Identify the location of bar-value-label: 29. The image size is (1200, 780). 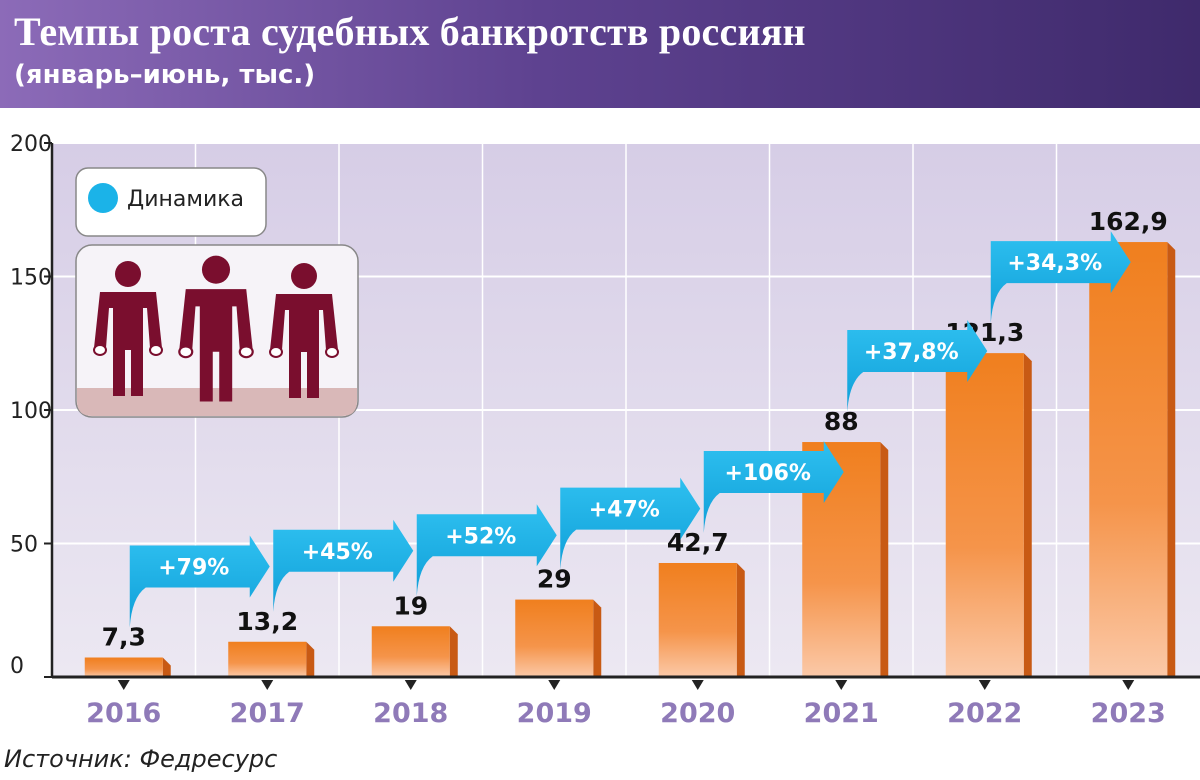
(554, 579).